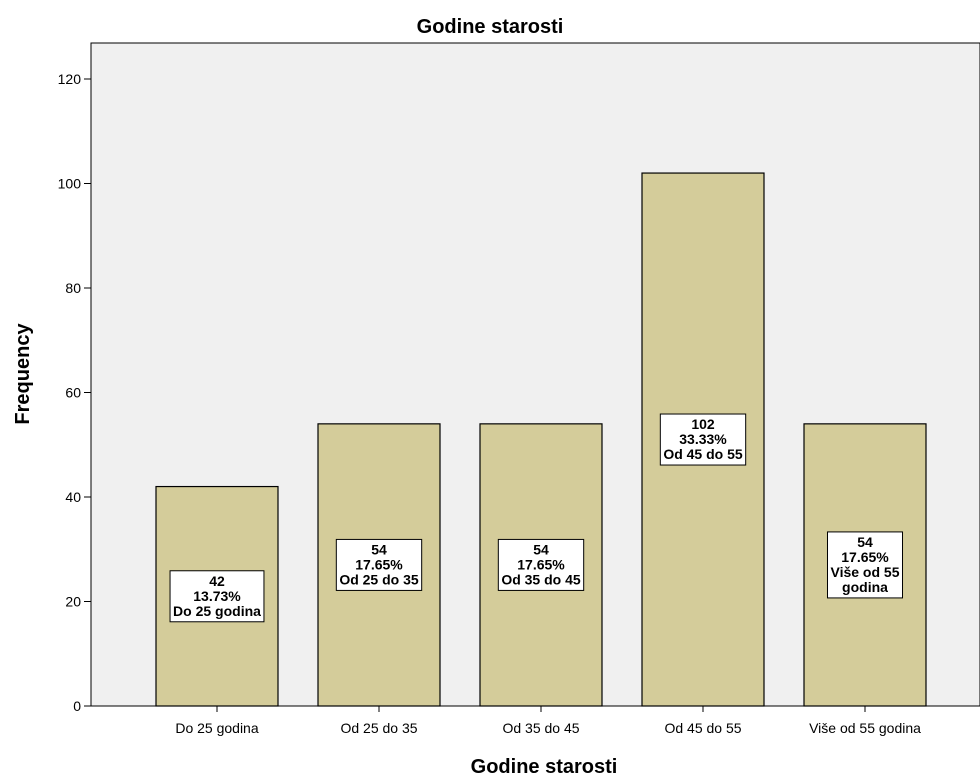 The width and height of the screenshot is (980, 779). Describe the element at coordinates (73, 497) in the screenshot. I see `y-tick-label: 40` at that location.